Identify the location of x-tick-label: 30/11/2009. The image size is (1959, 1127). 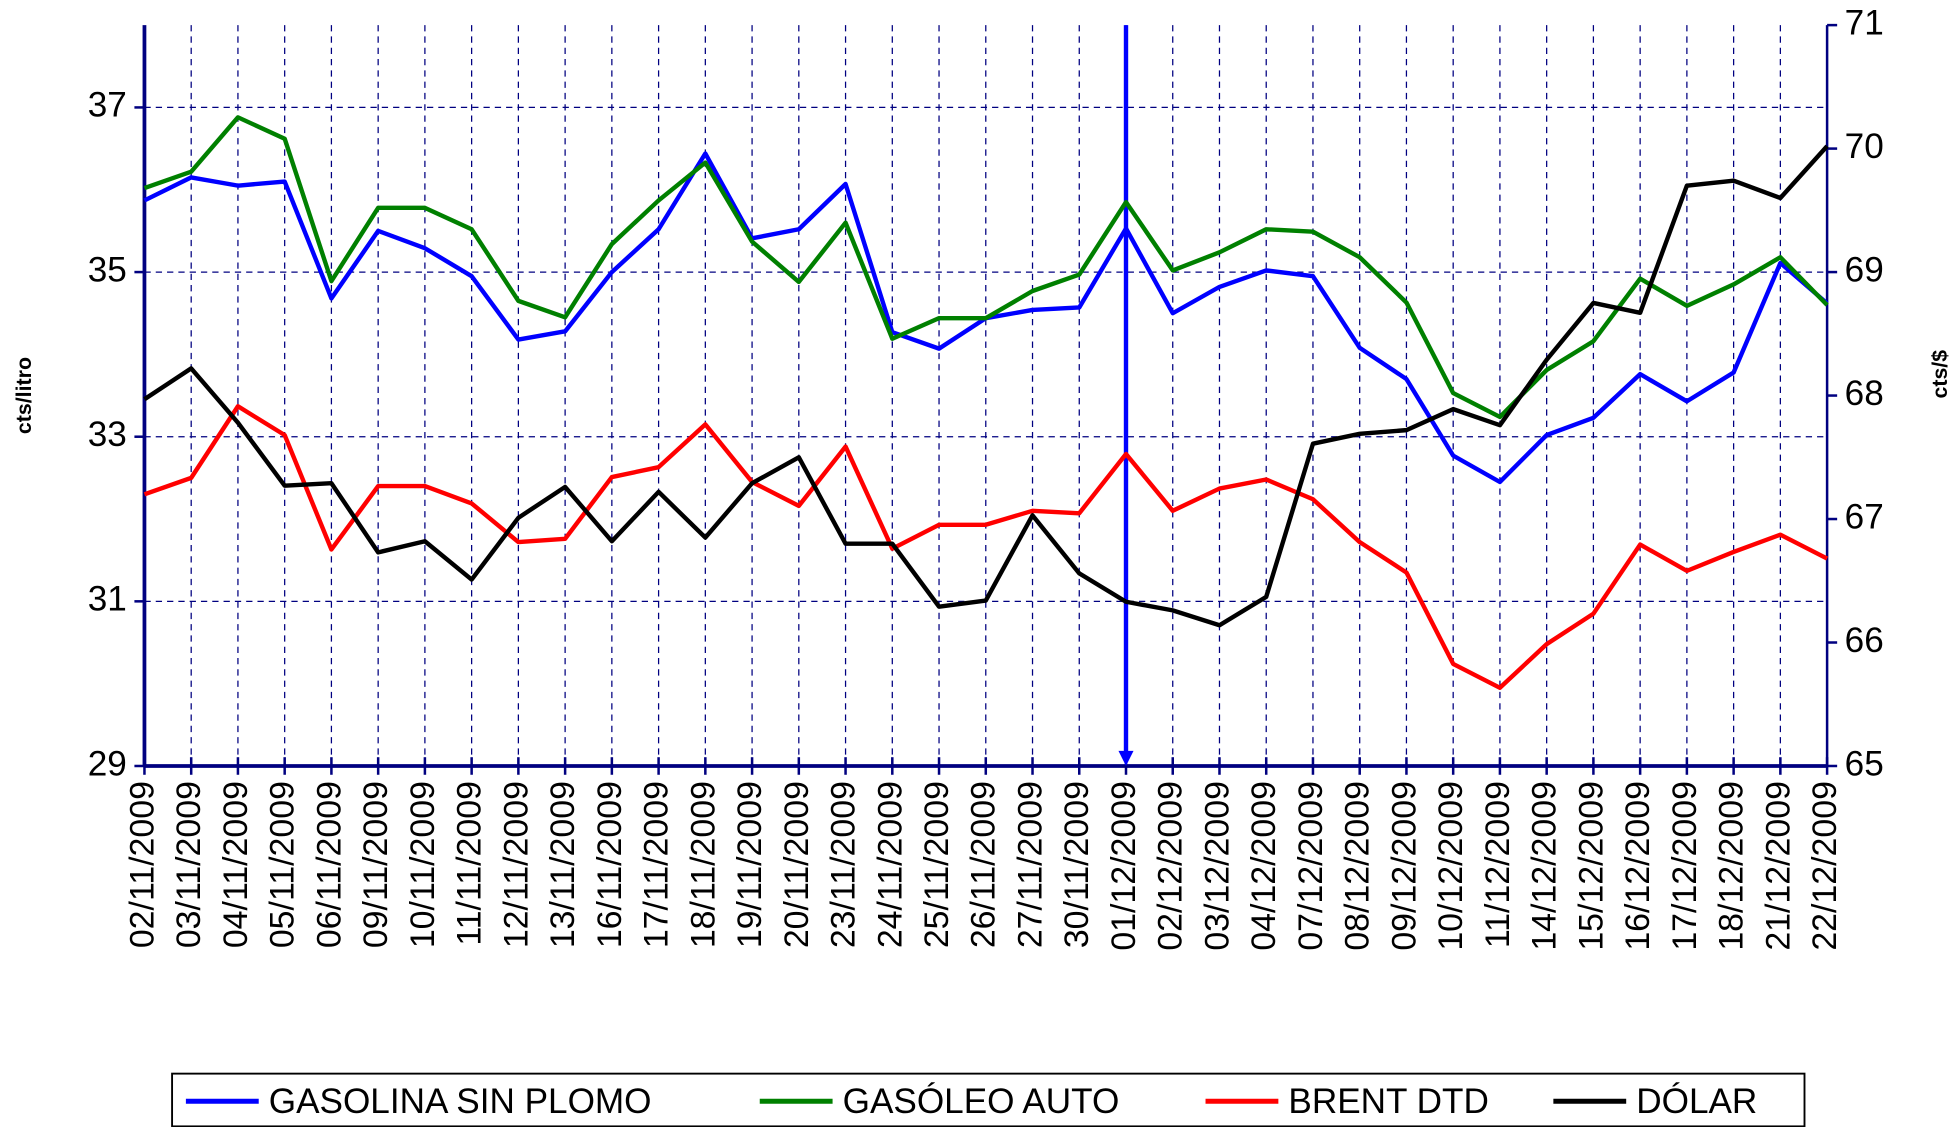
(1077, 864).